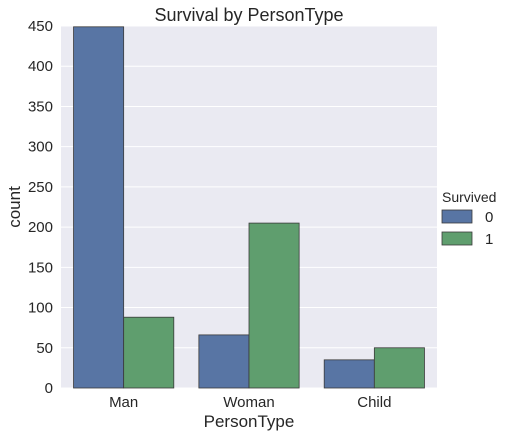  What do you see at coordinates (40, 227) in the screenshot?
I see `y-tick-label: 200` at bounding box center [40, 227].